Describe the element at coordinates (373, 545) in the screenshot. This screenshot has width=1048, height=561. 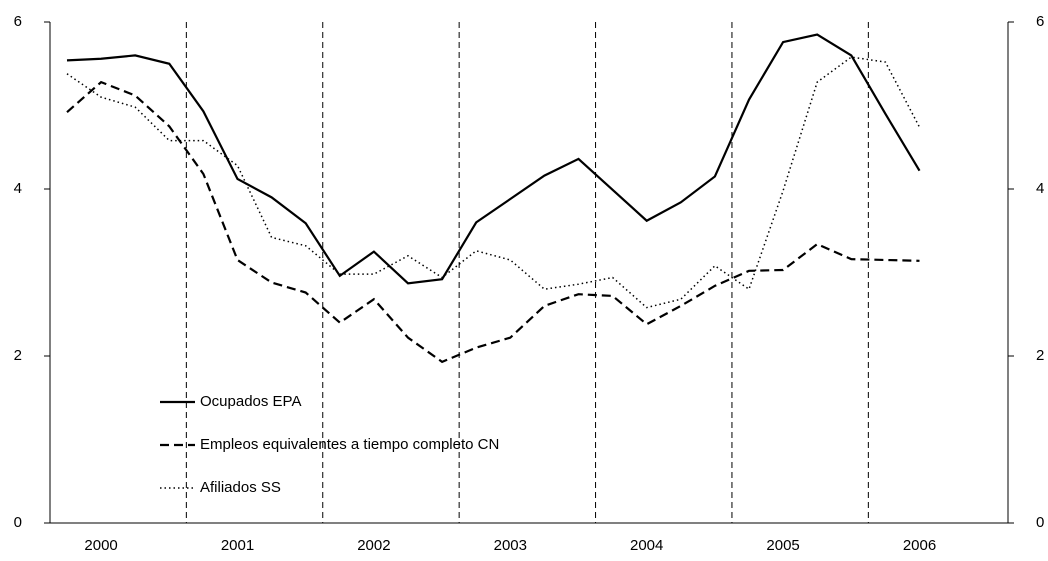
I see `x-tick-label: 2002` at that location.